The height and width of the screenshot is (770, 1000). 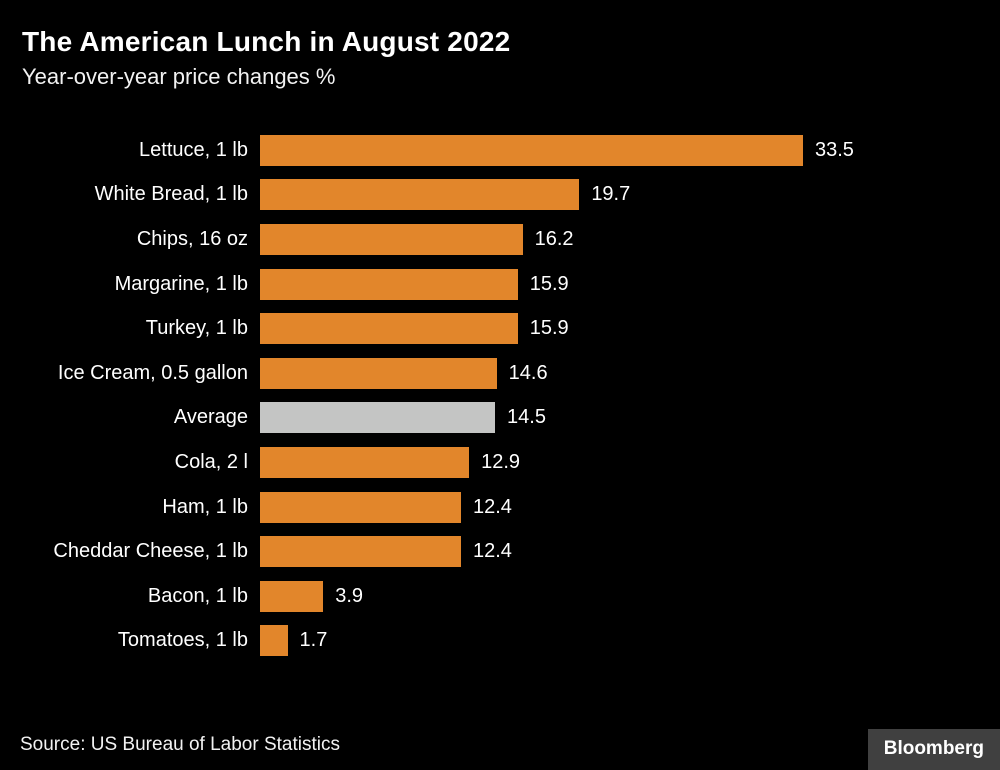 I want to click on bar-row: Bacon, 1 lb 3.9, so click(x=500, y=596).